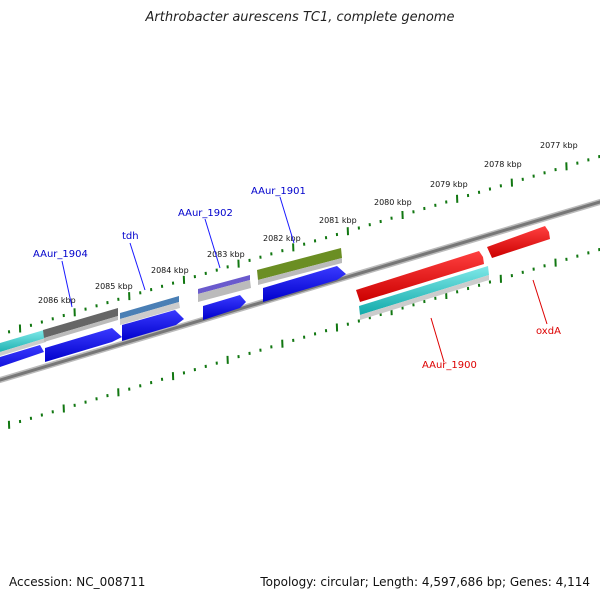 This screenshot has width=600, height=600. What do you see at coordinates (226, 254) in the screenshot?
I see `tick-label-2083: 2083 kbp` at bounding box center [226, 254].